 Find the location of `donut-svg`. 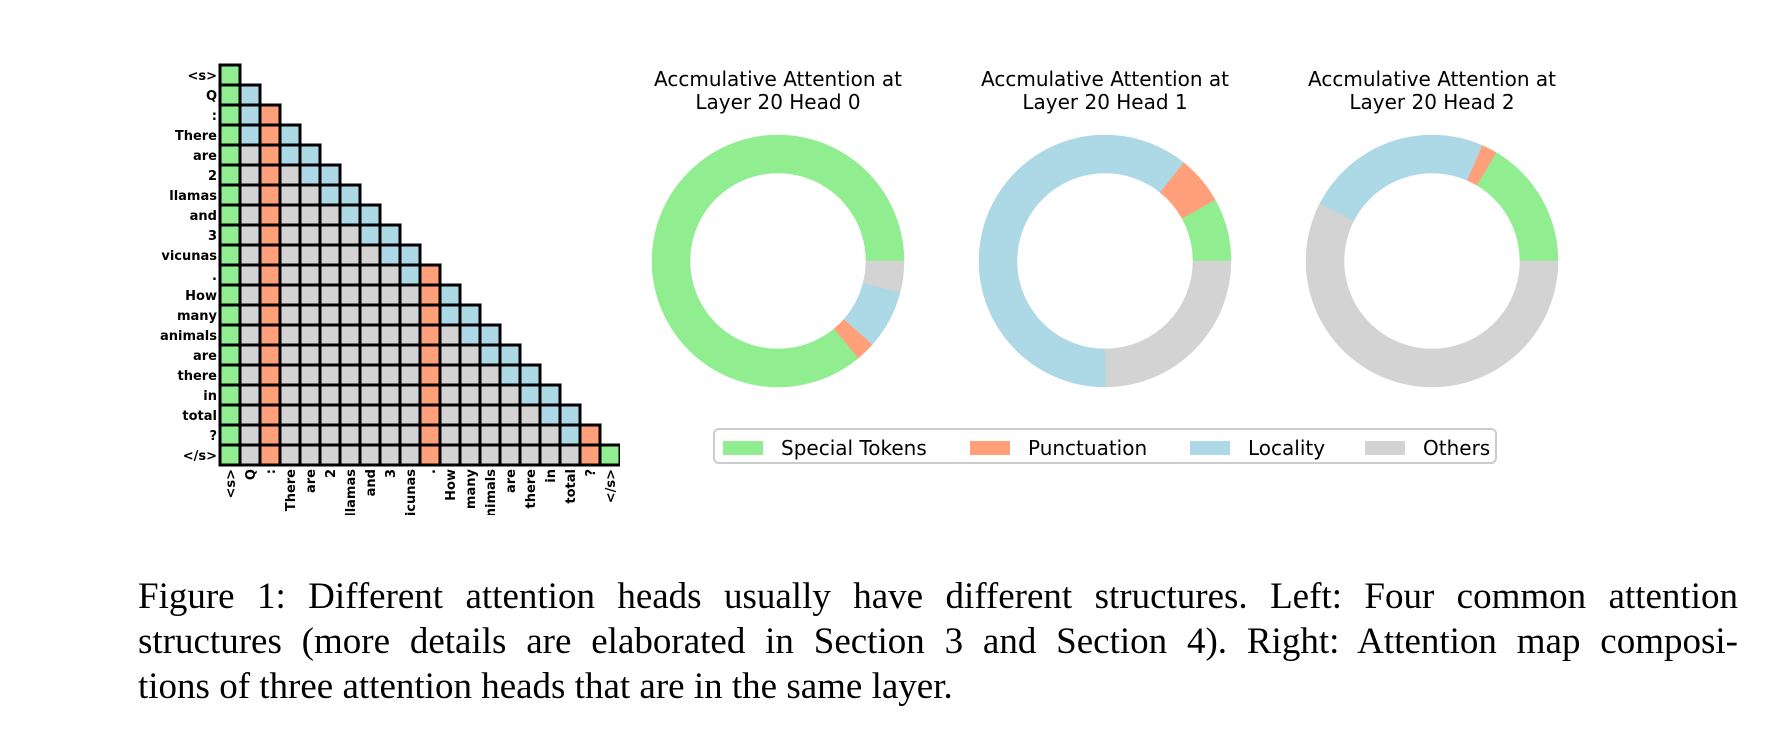

donut-svg is located at coordinates (1432, 261).